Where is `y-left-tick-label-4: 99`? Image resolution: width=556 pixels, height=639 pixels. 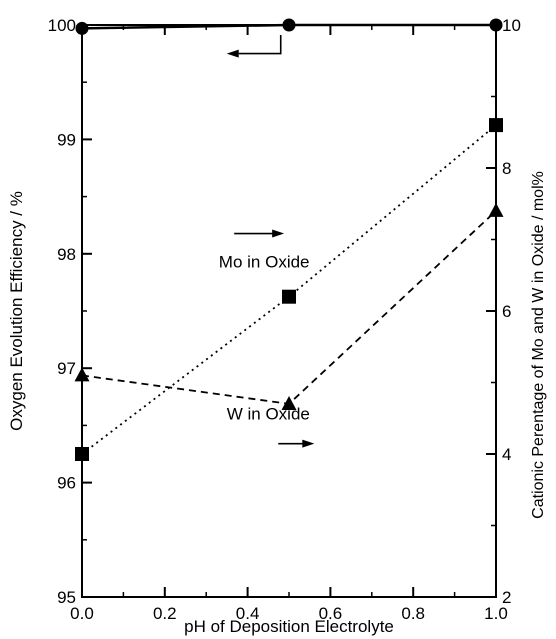 y-left-tick-label-4: 99 is located at coordinates (66, 139).